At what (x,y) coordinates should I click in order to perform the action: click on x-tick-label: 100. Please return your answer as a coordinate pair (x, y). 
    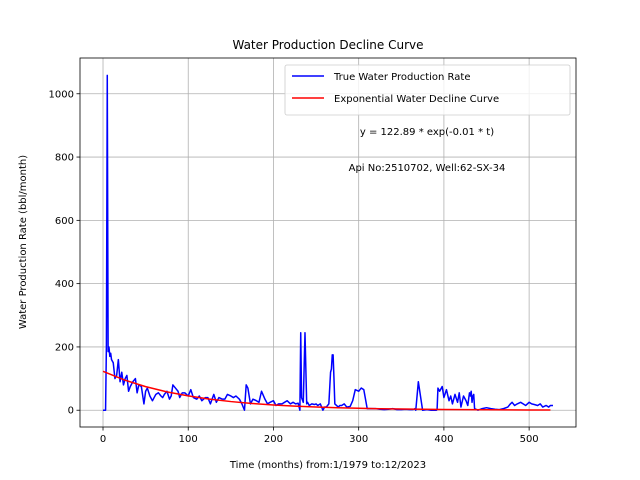
    Looking at the image, I should click on (188, 439).